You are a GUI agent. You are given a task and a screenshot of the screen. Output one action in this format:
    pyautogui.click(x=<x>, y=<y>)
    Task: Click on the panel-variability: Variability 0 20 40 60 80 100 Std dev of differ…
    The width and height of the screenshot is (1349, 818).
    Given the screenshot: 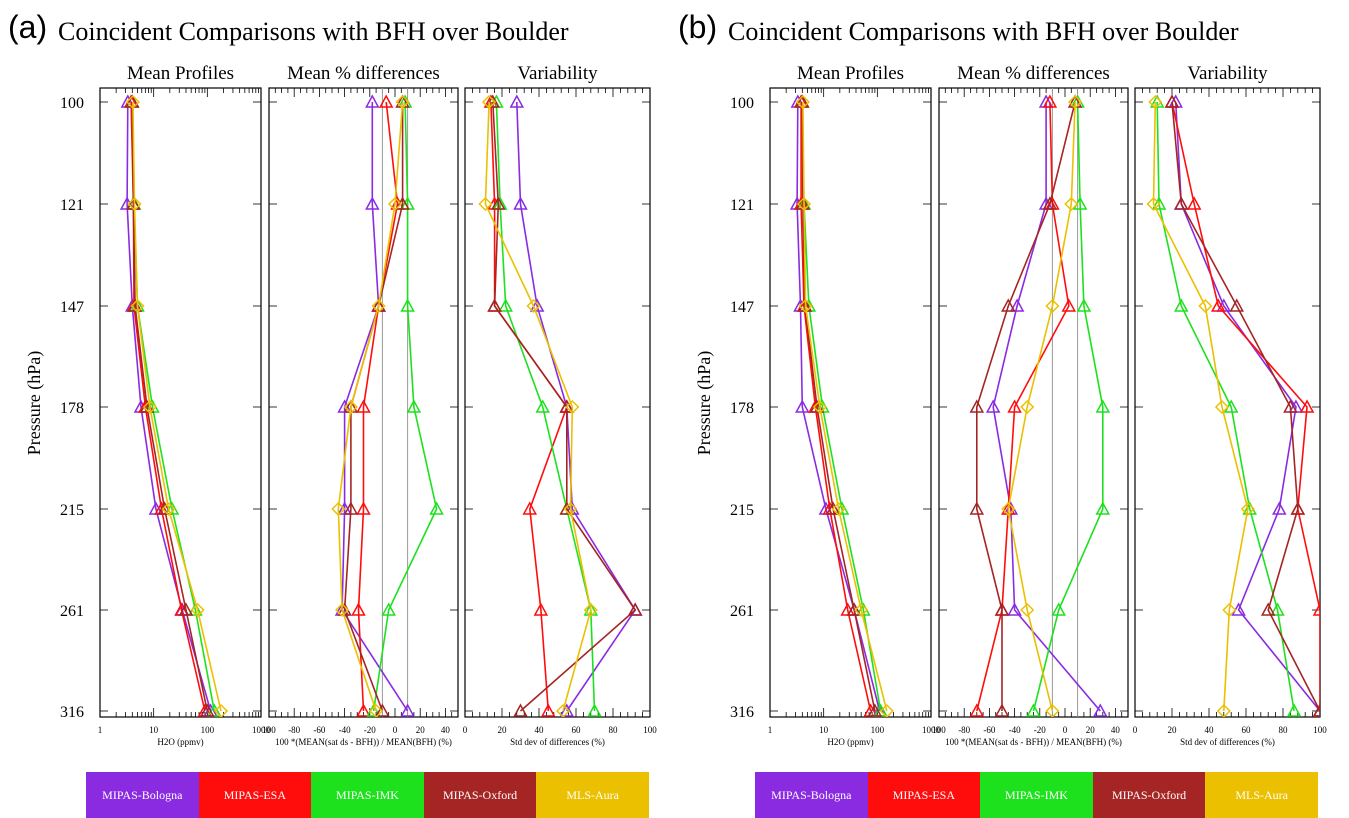 What is the action you would take?
    pyautogui.click(x=560, y=405)
    